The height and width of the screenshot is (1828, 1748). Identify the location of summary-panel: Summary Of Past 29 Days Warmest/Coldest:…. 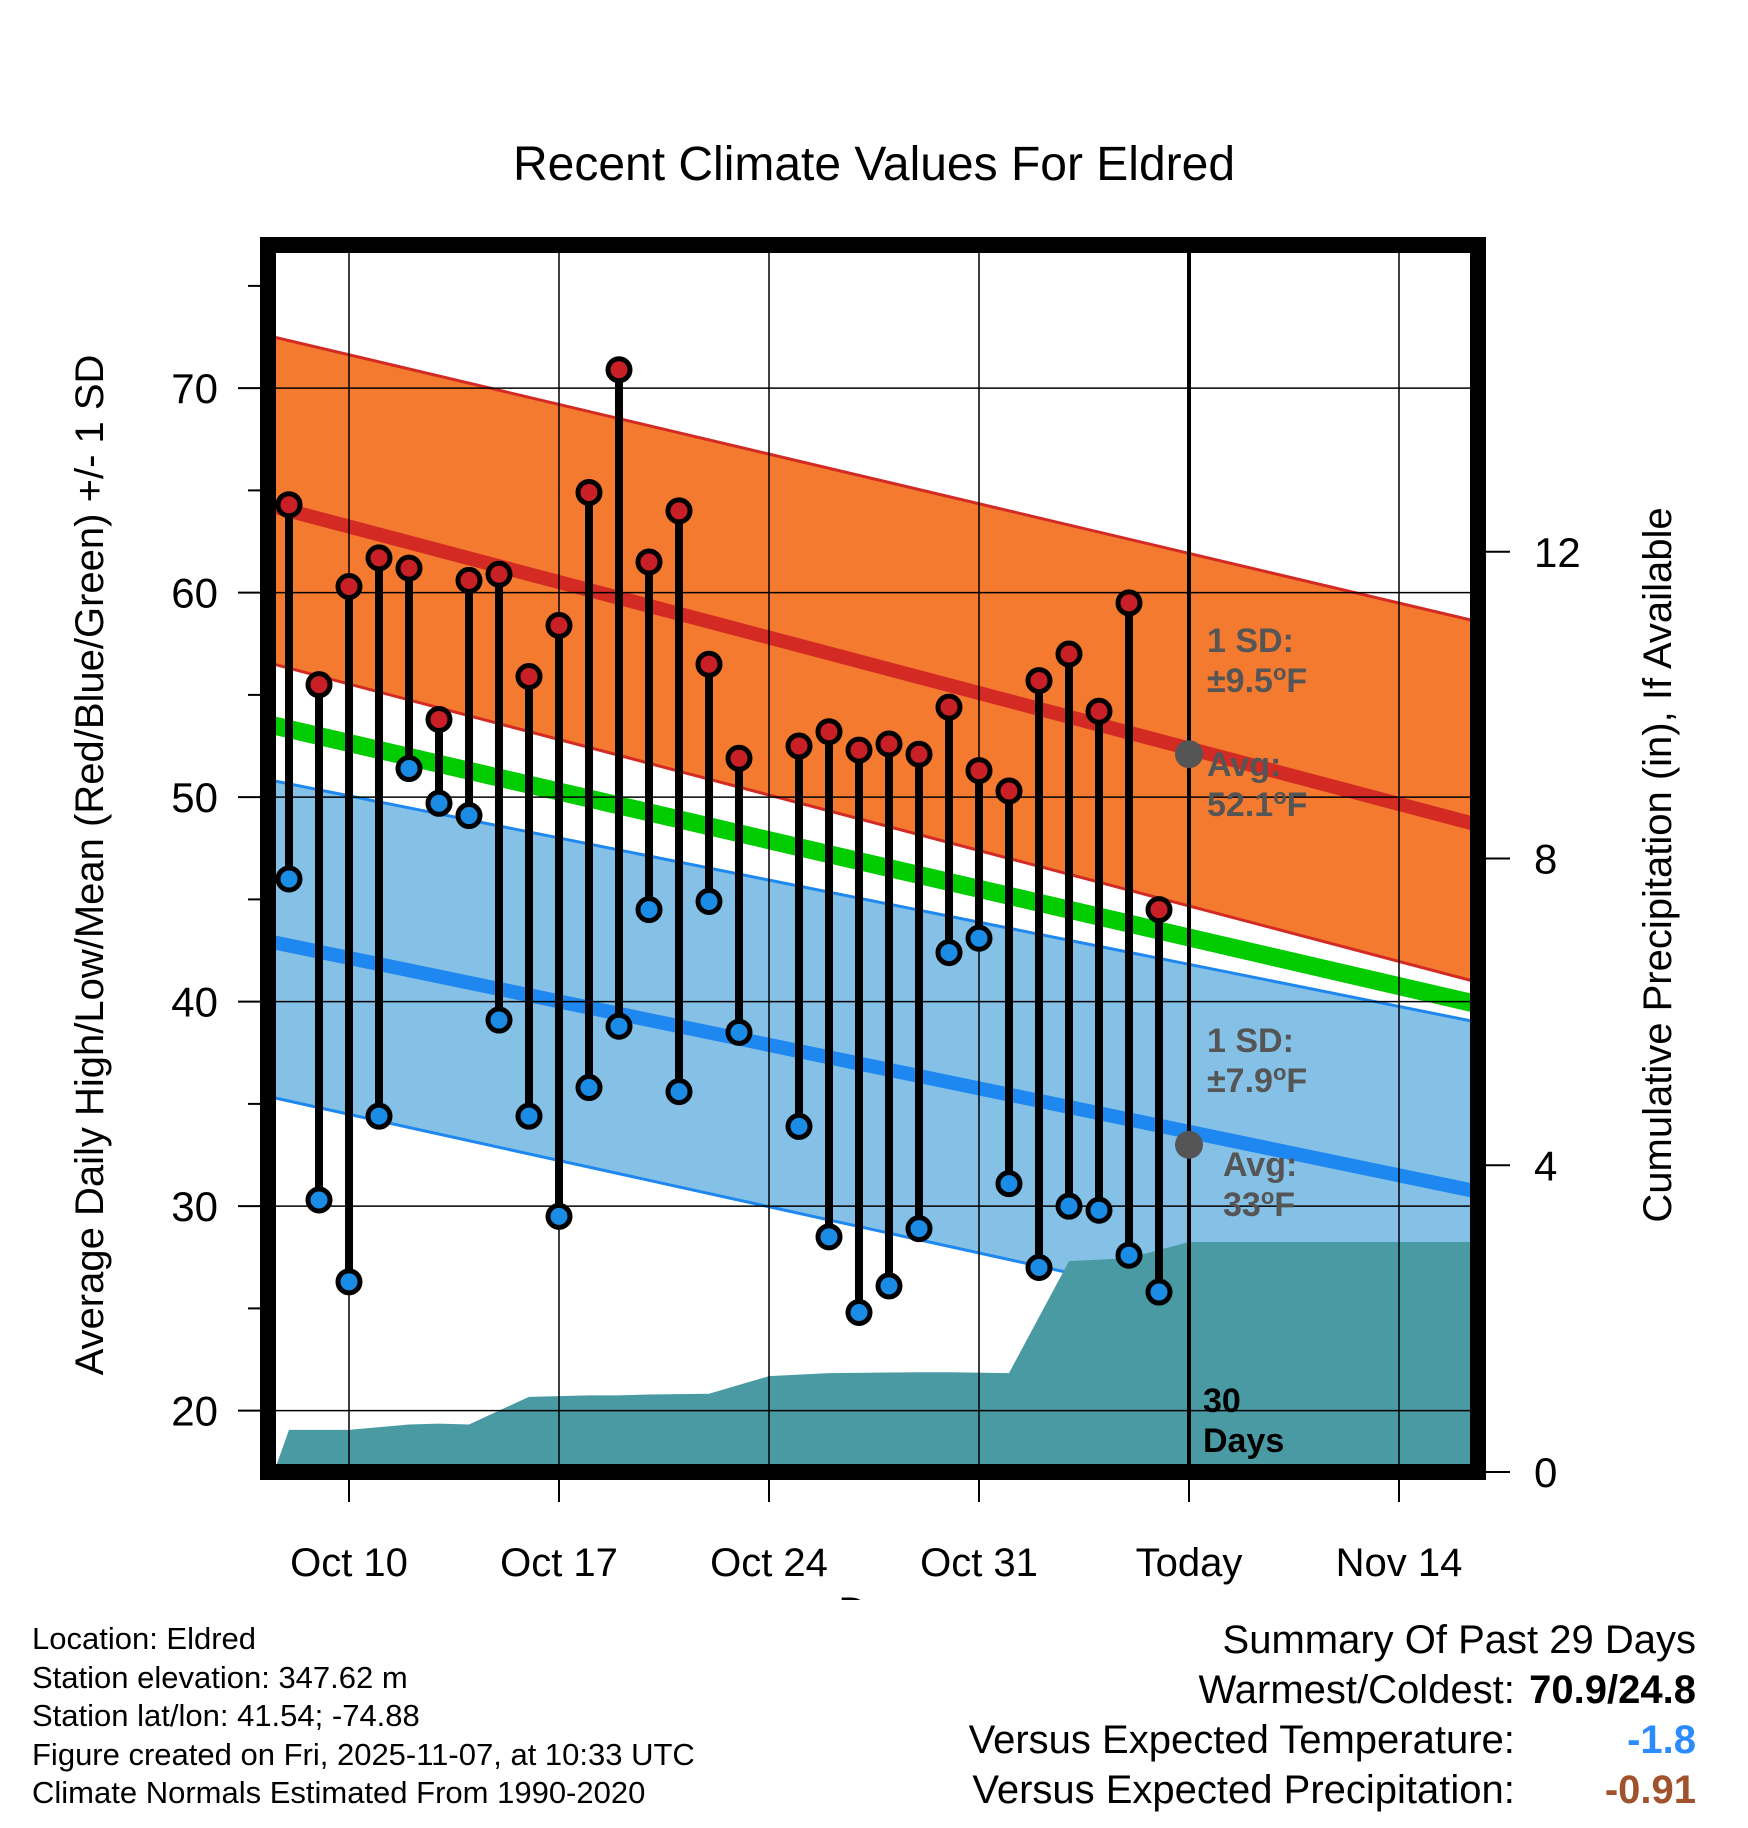
(1332, 1715).